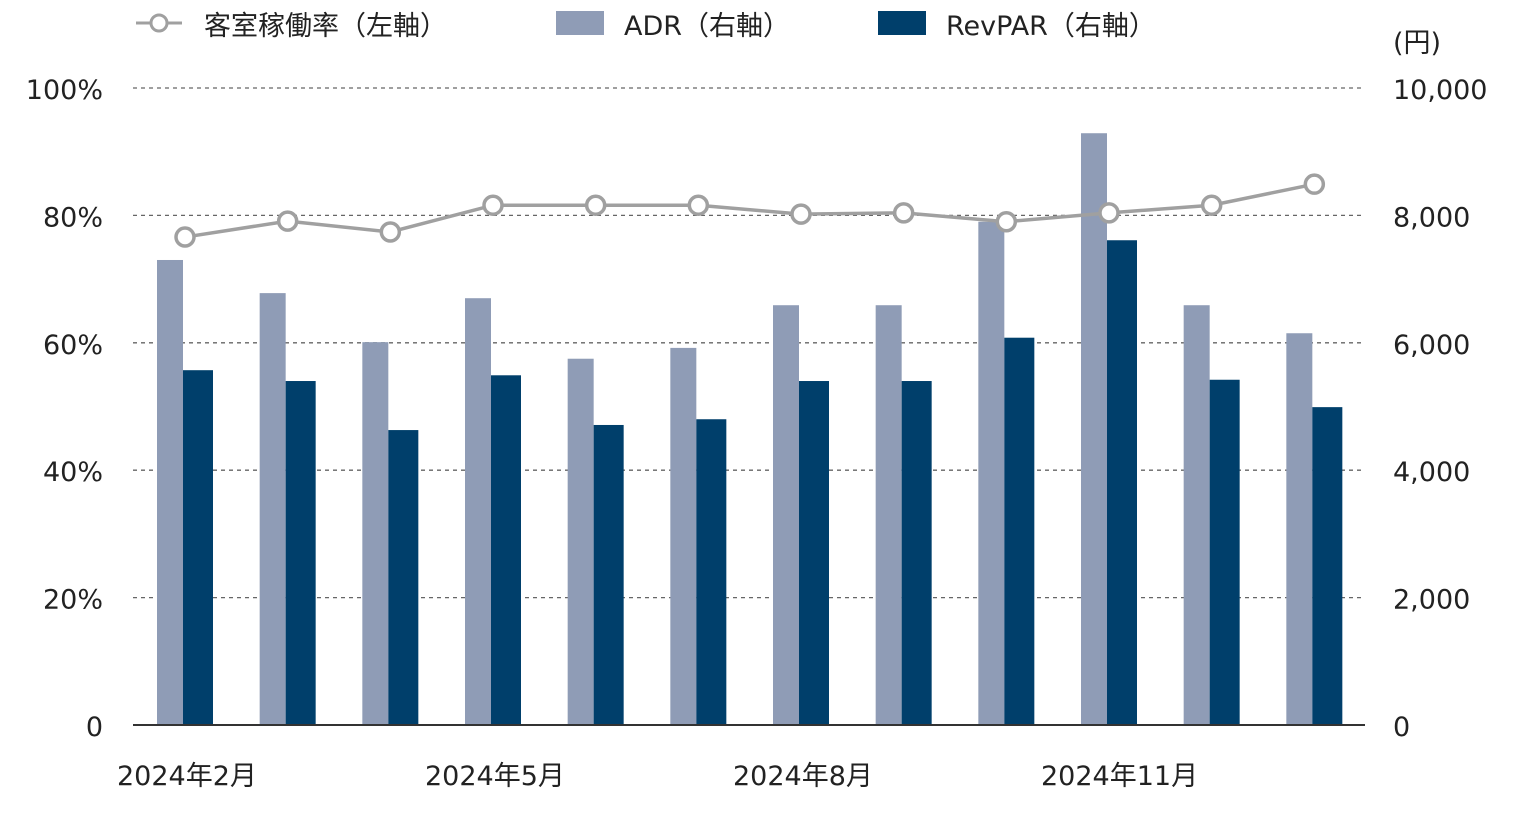 Image resolution: width=1520 pixels, height=813 pixels. Describe the element at coordinates (94, 727) in the screenshot. I see `left-tick-label: 0` at that location.